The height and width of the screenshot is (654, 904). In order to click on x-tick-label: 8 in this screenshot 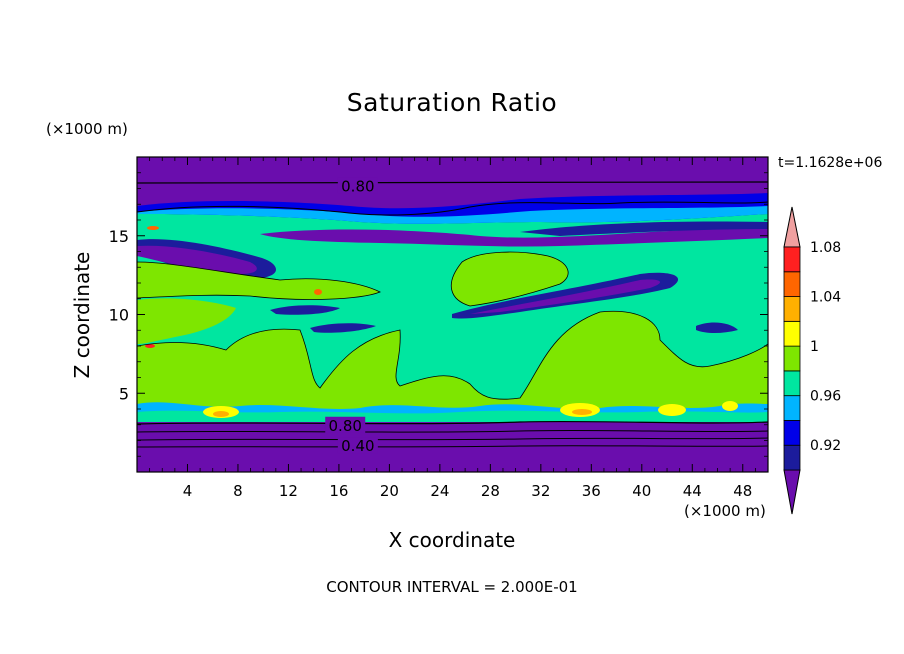, I will do `click(238, 491)`.